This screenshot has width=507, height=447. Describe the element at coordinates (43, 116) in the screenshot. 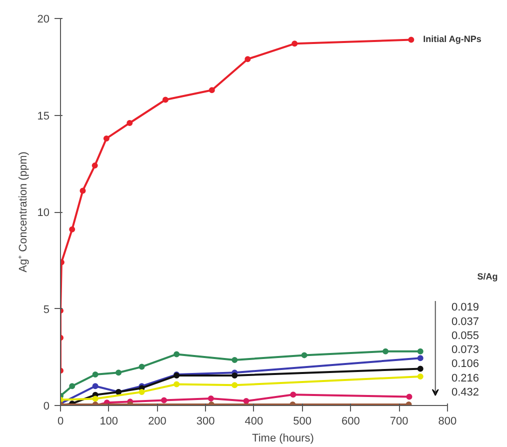

I see `y-tick-label: 15` at that location.